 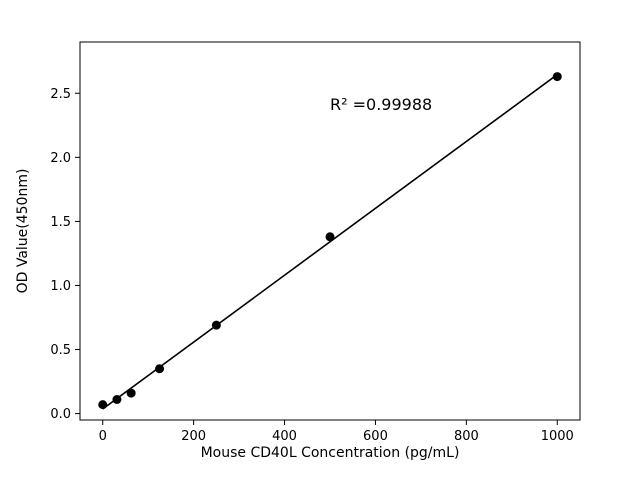 What do you see at coordinates (381, 104) in the screenshot?
I see `r-squared-annotation: R² =0.99988` at bounding box center [381, 104].